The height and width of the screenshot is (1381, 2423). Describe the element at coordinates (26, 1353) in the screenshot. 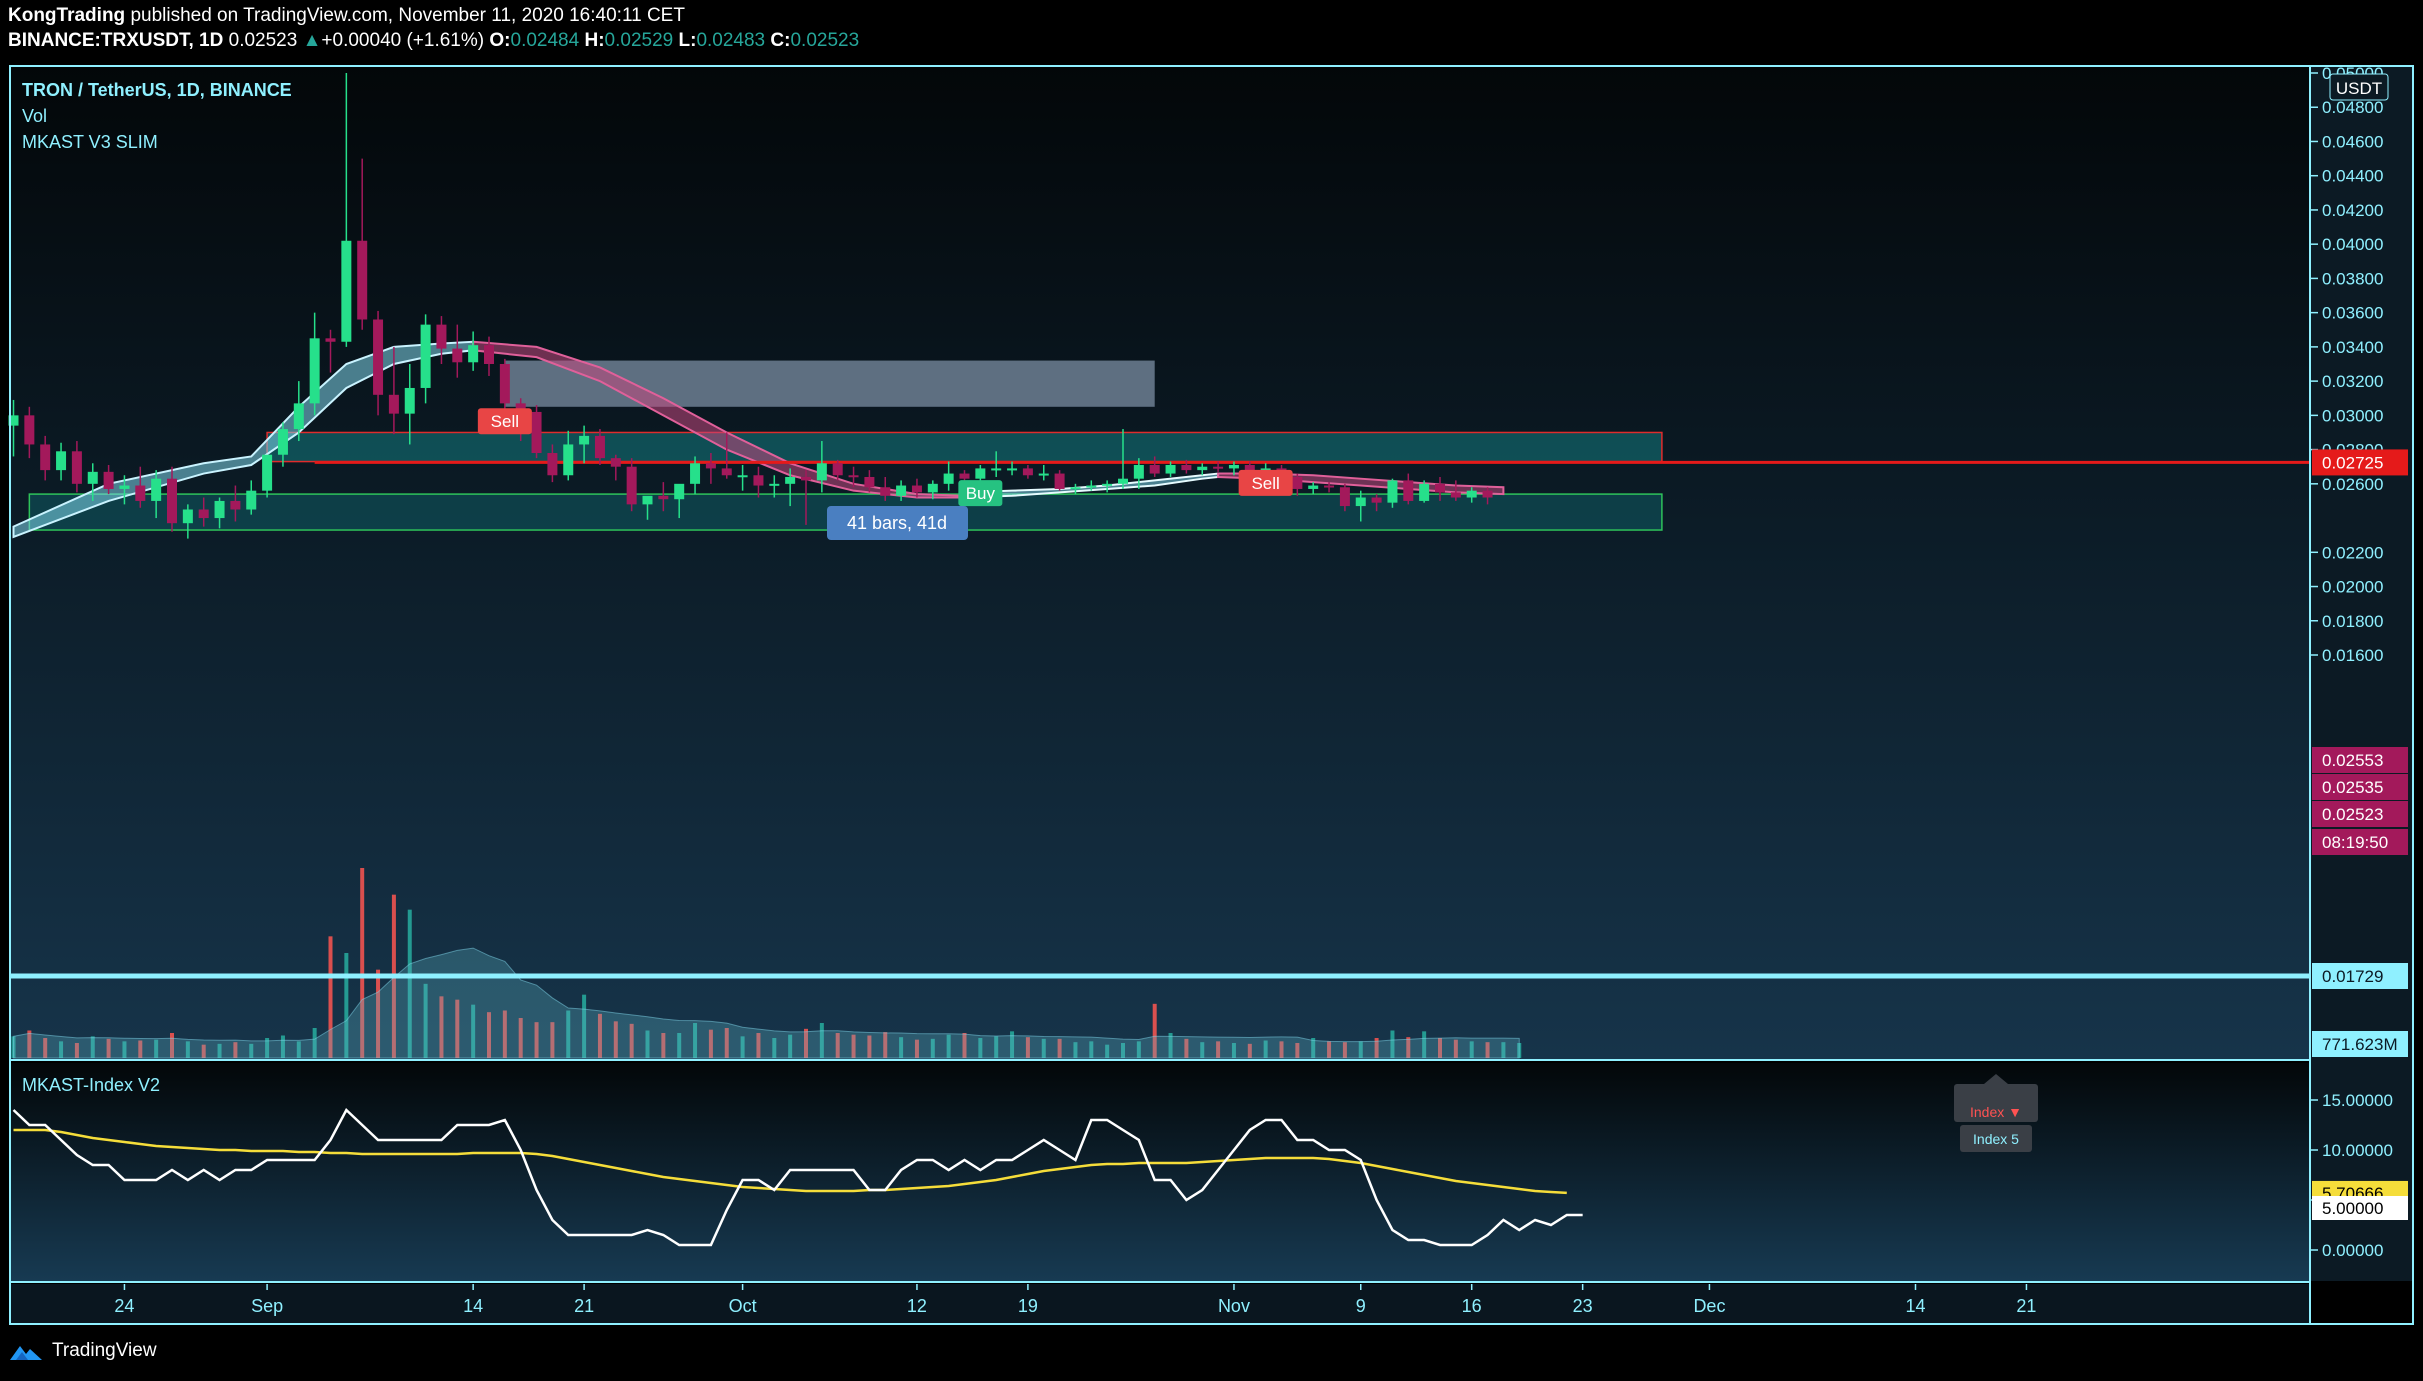

I see `tradingview-logo-icon` at that location.